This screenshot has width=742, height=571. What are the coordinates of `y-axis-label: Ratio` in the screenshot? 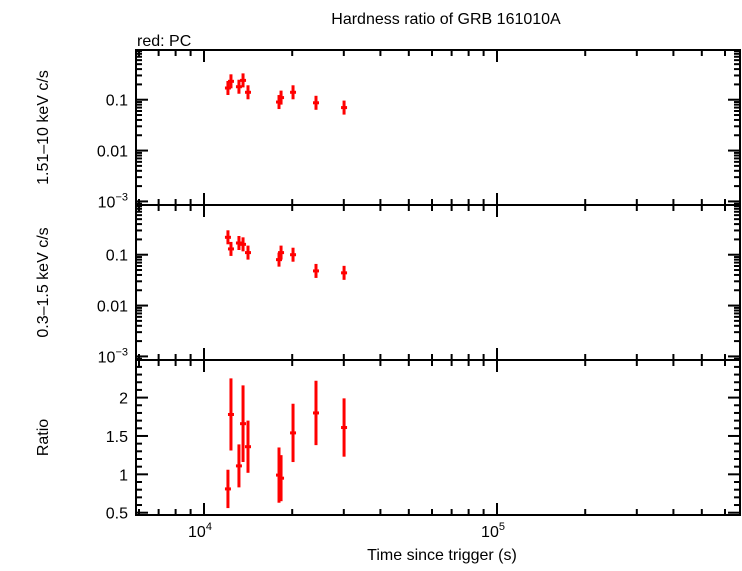 It's located at (43, 437).